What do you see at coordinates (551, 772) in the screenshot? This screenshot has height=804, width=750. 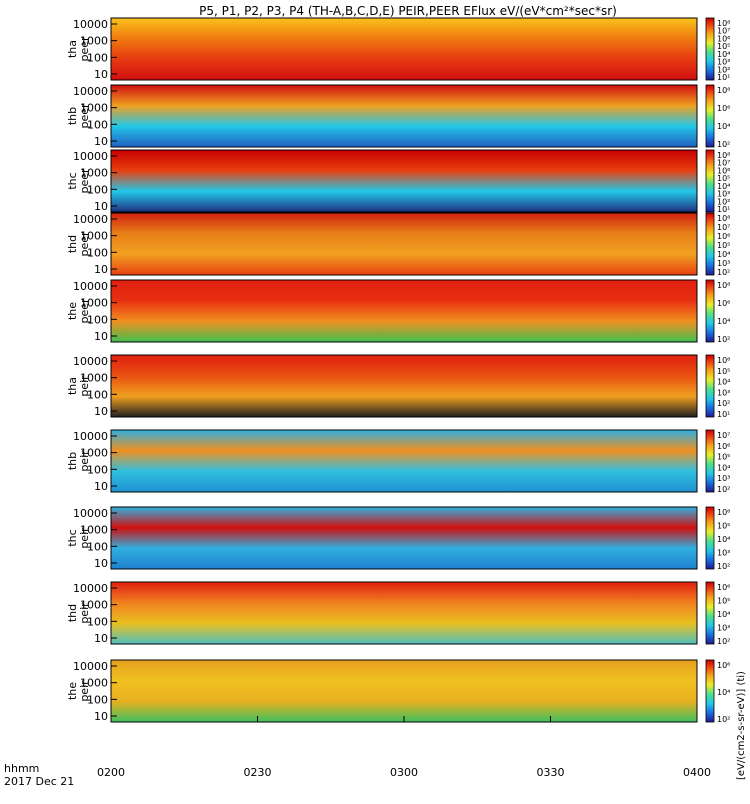 I see `x-tick-label: 0330` at bounding box center [551, 772].